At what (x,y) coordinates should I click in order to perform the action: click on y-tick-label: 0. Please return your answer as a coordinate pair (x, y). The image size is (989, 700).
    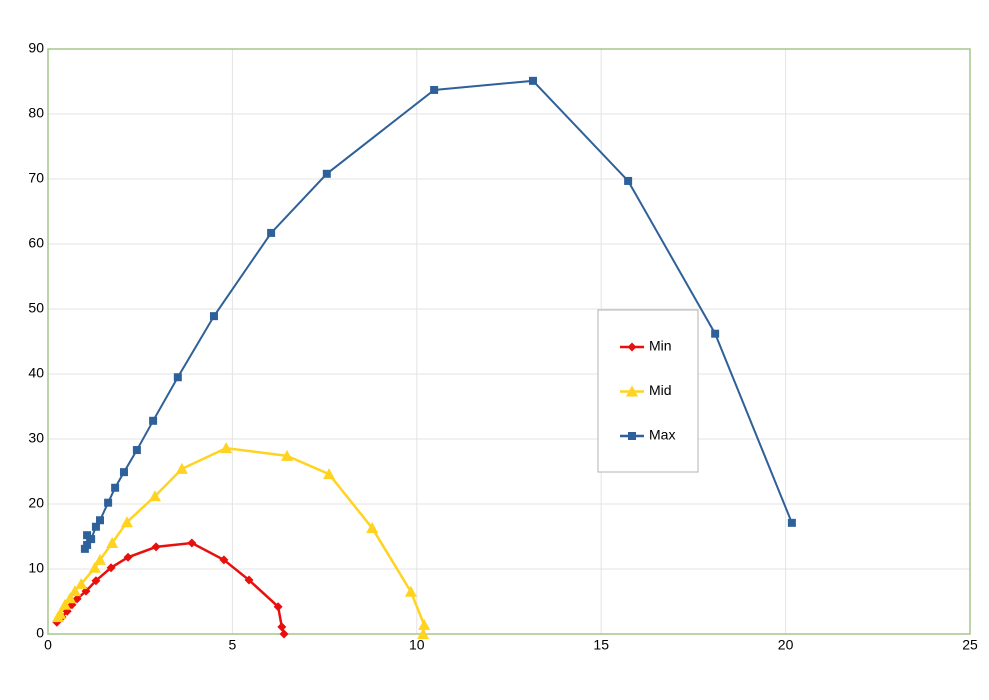
    Looking at the image, I should click on (40, 633).